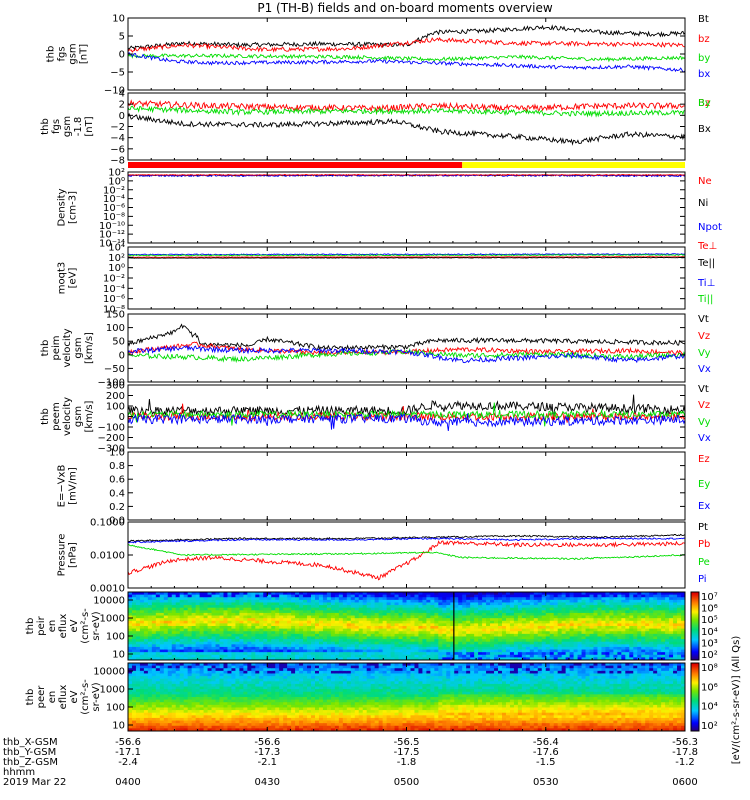 The width and height of the screenshot is (750, 800). Describe the element at coordinates (45, 126) in the screenshot. I see `ylabel-line: thb` at that location.